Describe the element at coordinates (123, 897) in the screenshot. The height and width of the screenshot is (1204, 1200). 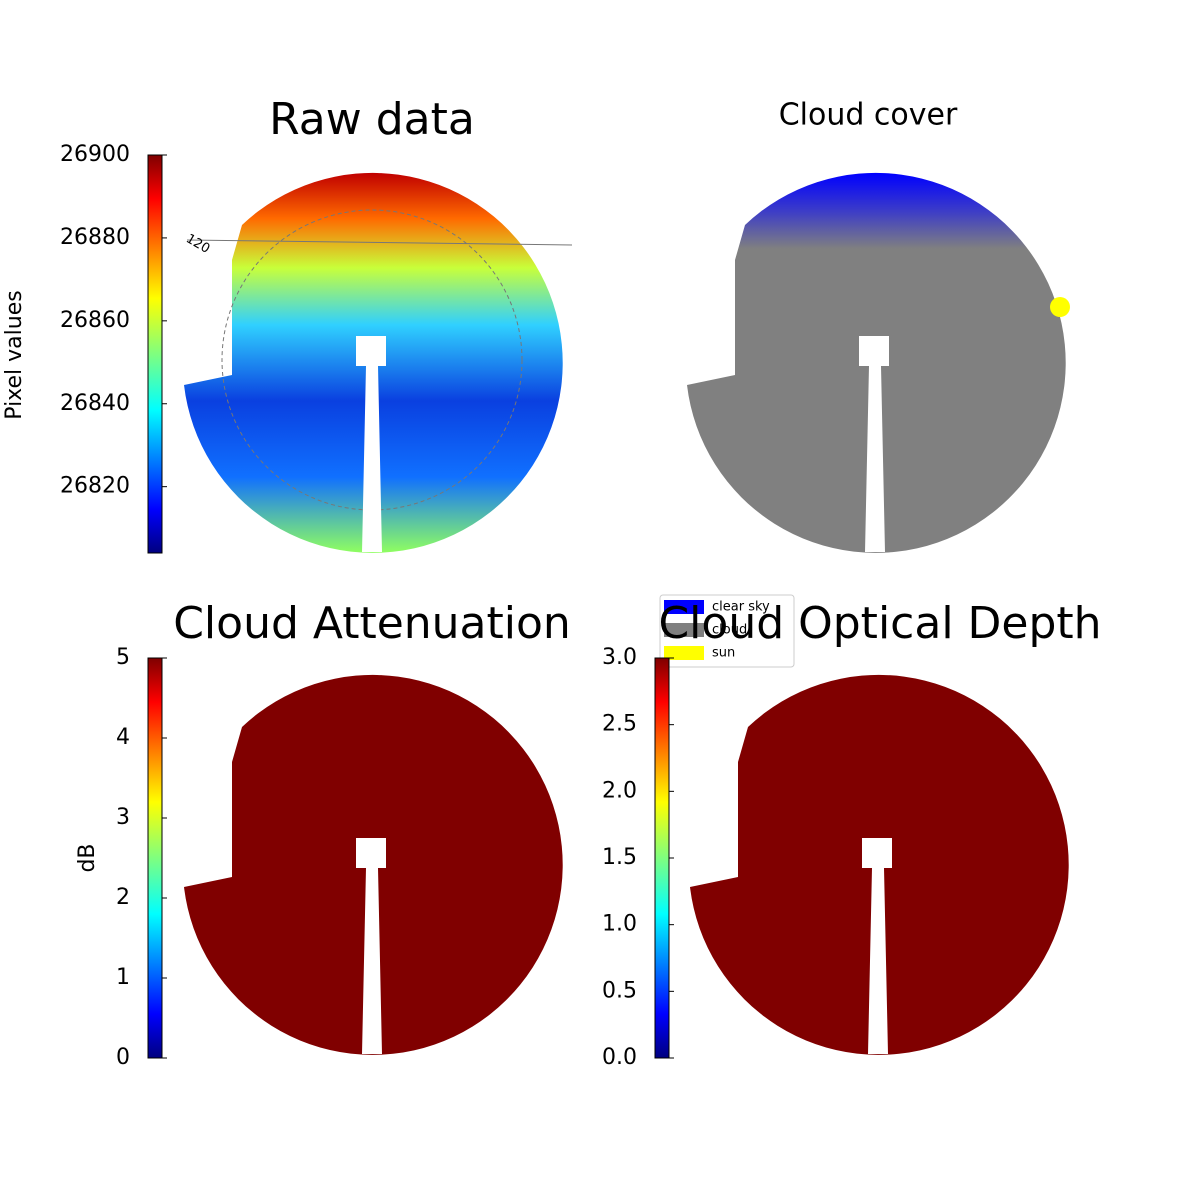
I see `colorbar-tick-label: 2` at that location.